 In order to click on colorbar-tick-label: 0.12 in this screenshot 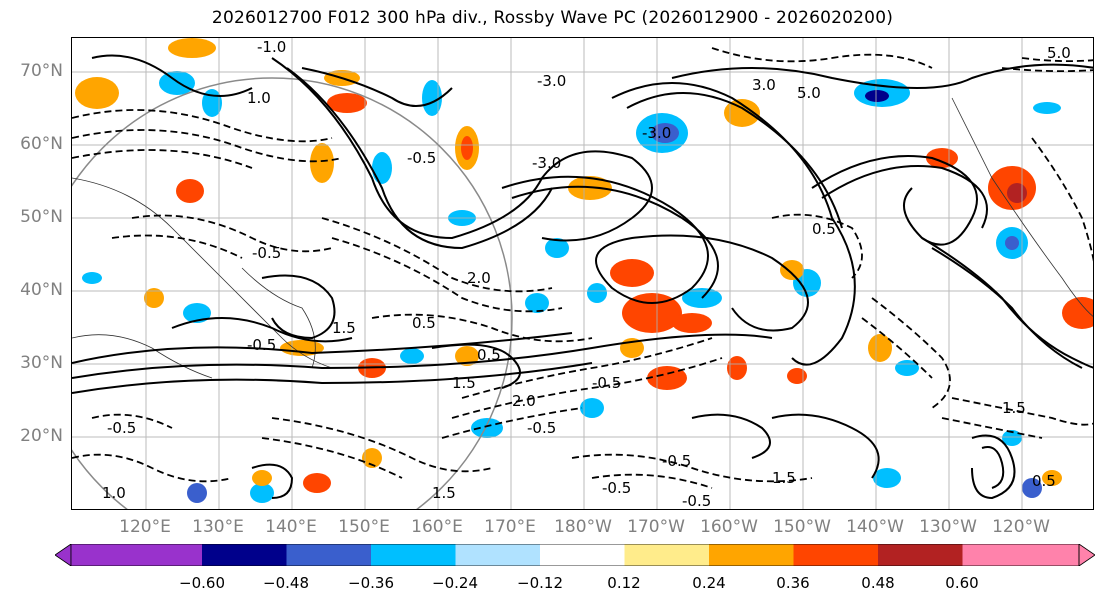, I will do `click(624, 583)`.